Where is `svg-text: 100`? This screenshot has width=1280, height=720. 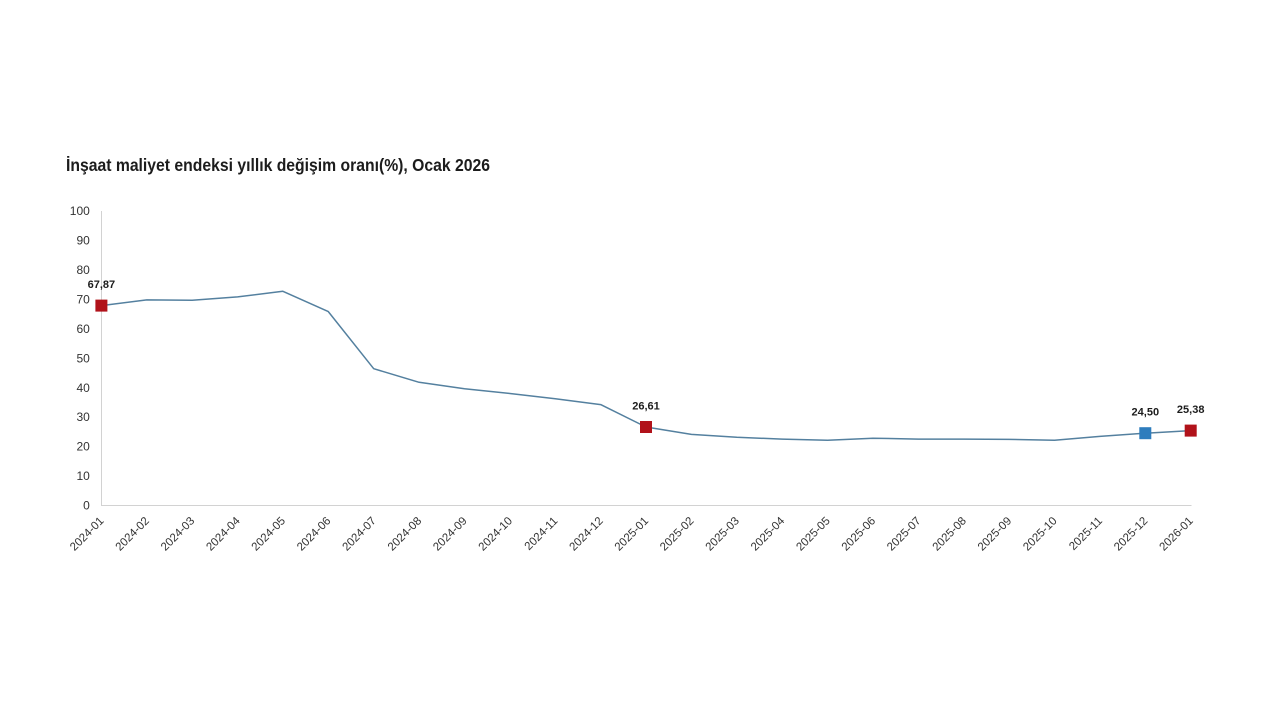 svg-text: 100 is located at coordinates (80, 211).